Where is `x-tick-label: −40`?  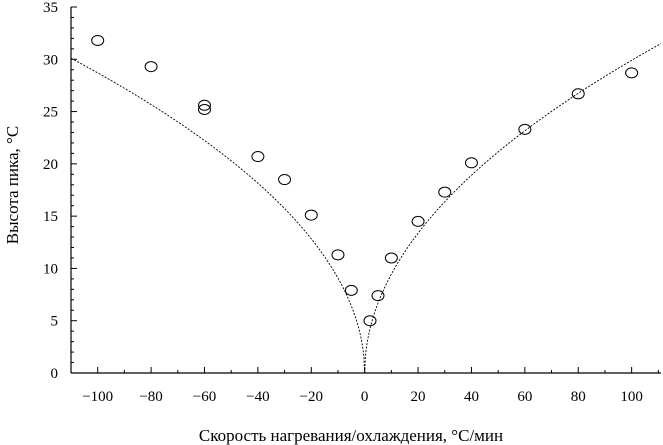 x-tick-label: −40 is located at coordinates (257, 397).